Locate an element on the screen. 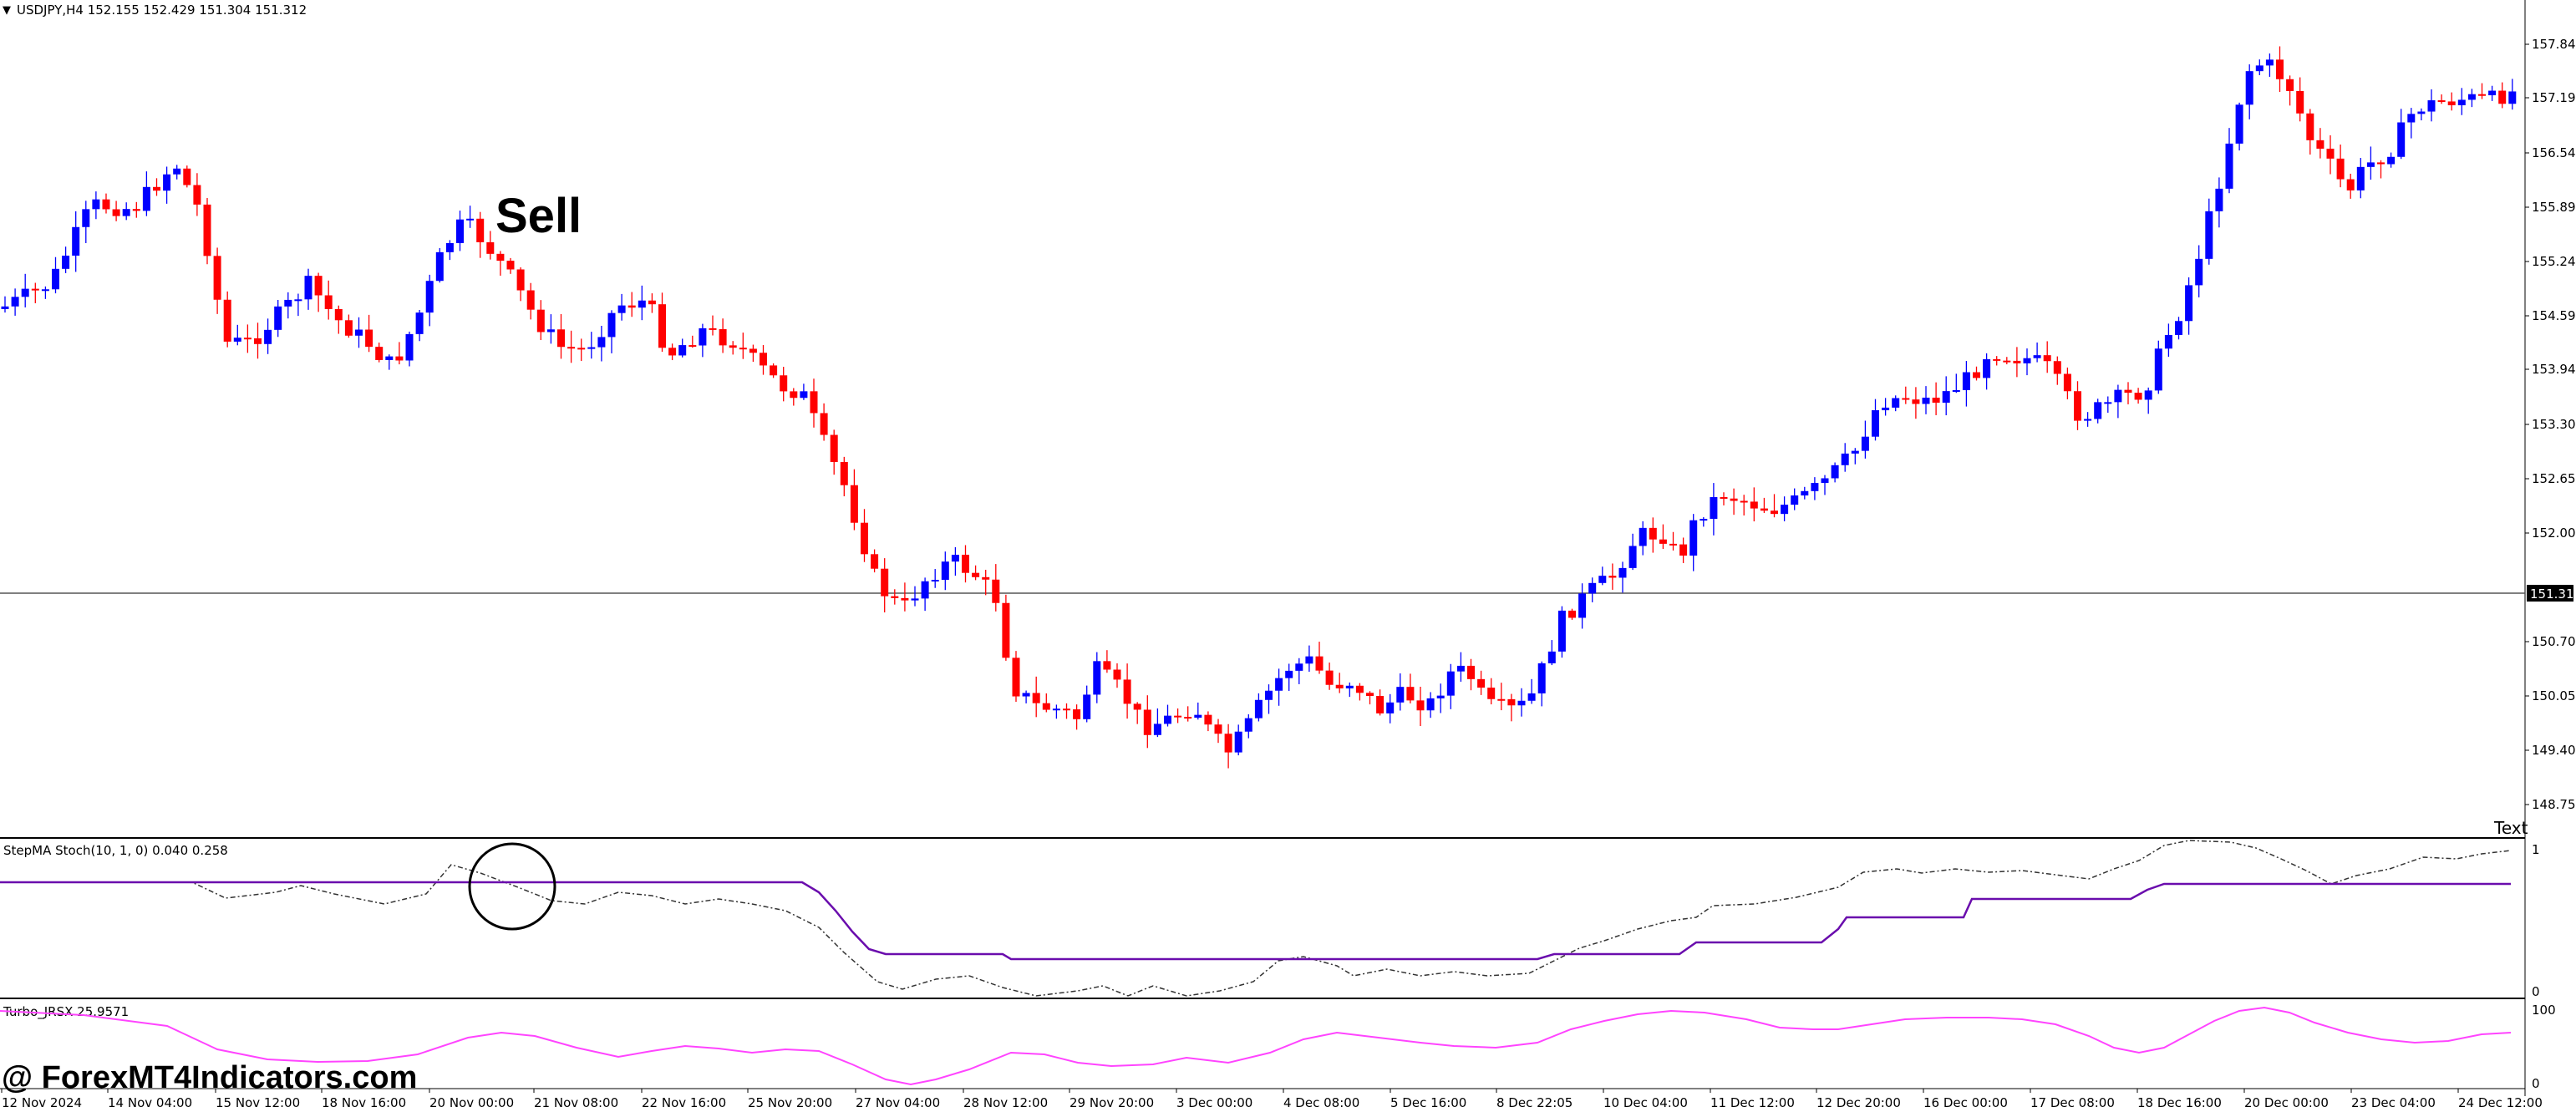  stepma-line is located at coordinates (1255, 921).